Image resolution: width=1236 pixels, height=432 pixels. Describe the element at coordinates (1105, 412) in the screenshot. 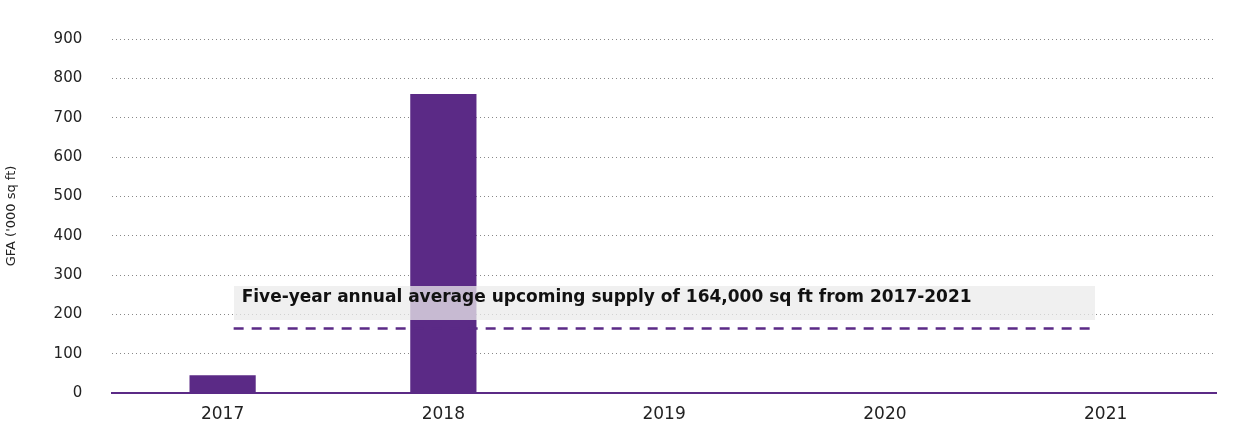

I see `x-tick-label: 2021` at that location.